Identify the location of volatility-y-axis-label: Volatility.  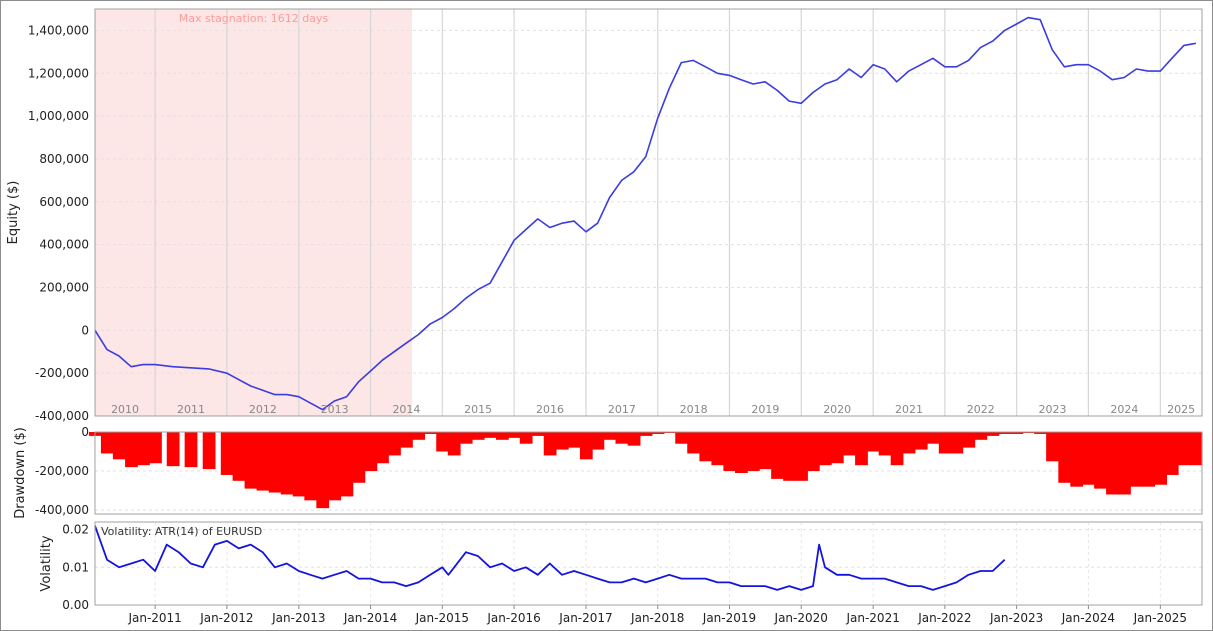
(46, 563).